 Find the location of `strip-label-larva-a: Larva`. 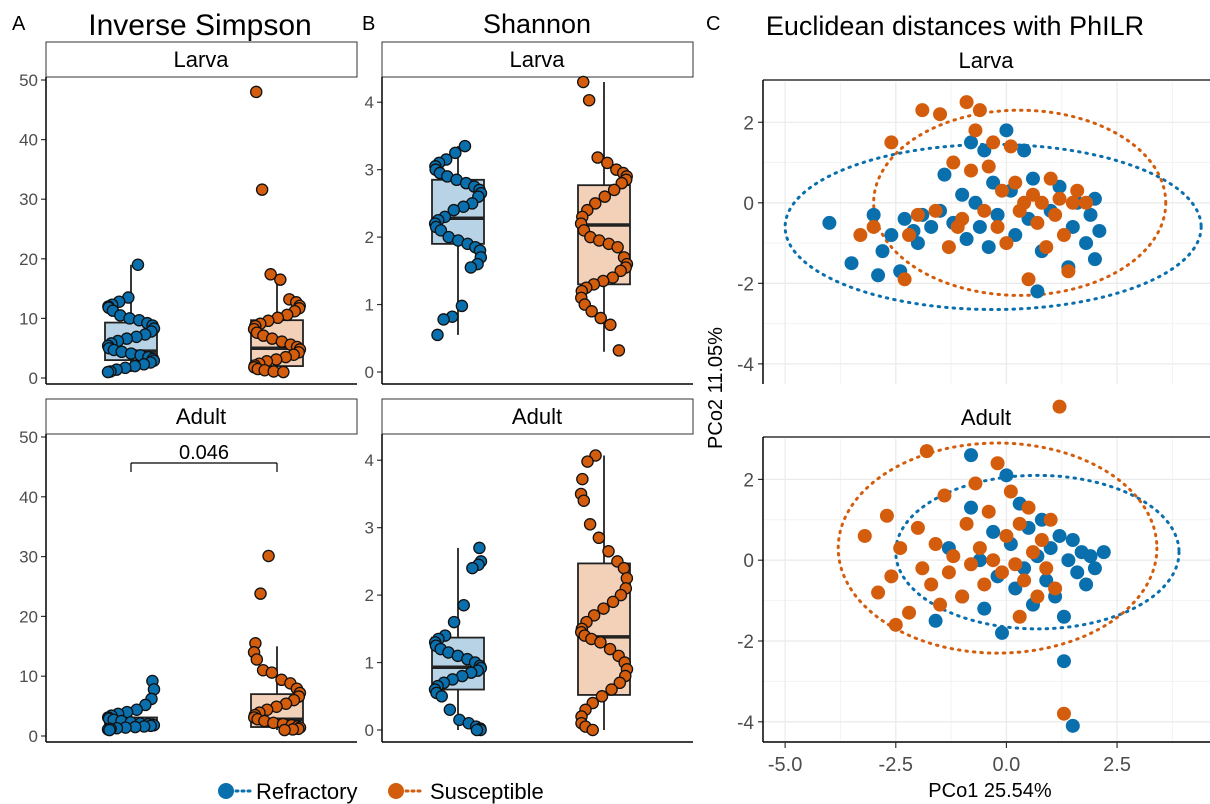

strip-label-larva-a: Larva is located at coordinates (201, 59).